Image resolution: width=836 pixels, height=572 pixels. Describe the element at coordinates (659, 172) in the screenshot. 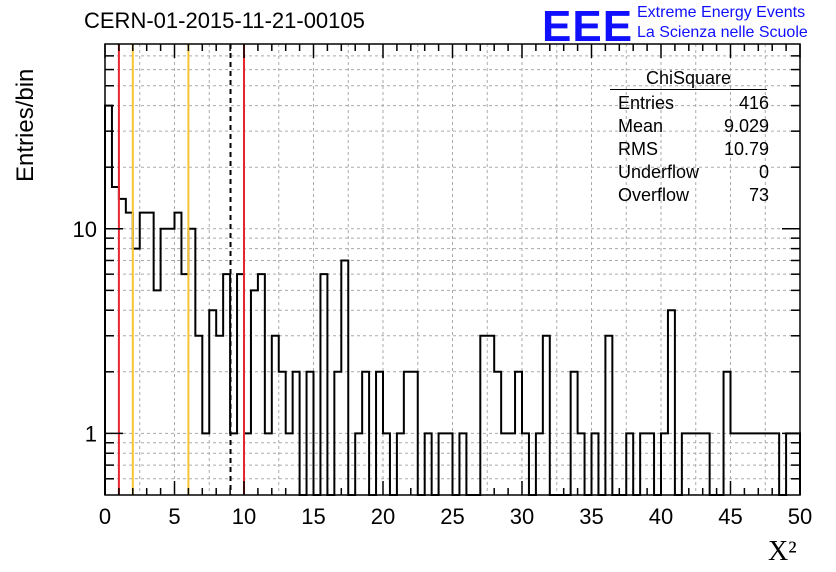

I see `stats-label: Underflow` at that location.